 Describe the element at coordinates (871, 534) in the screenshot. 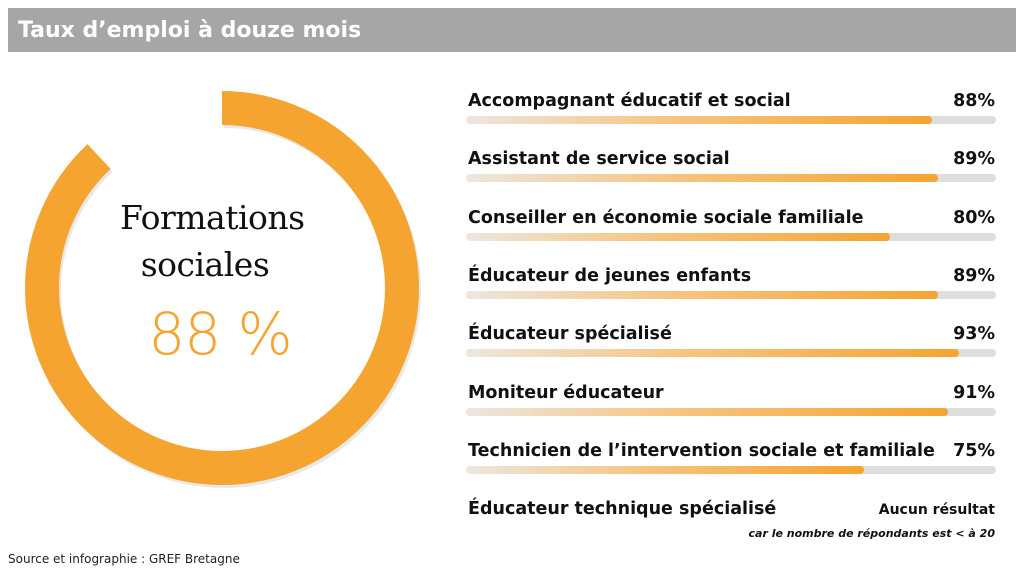

I see `no-result-note: car le nombre de répondants est < à 20` at that location.